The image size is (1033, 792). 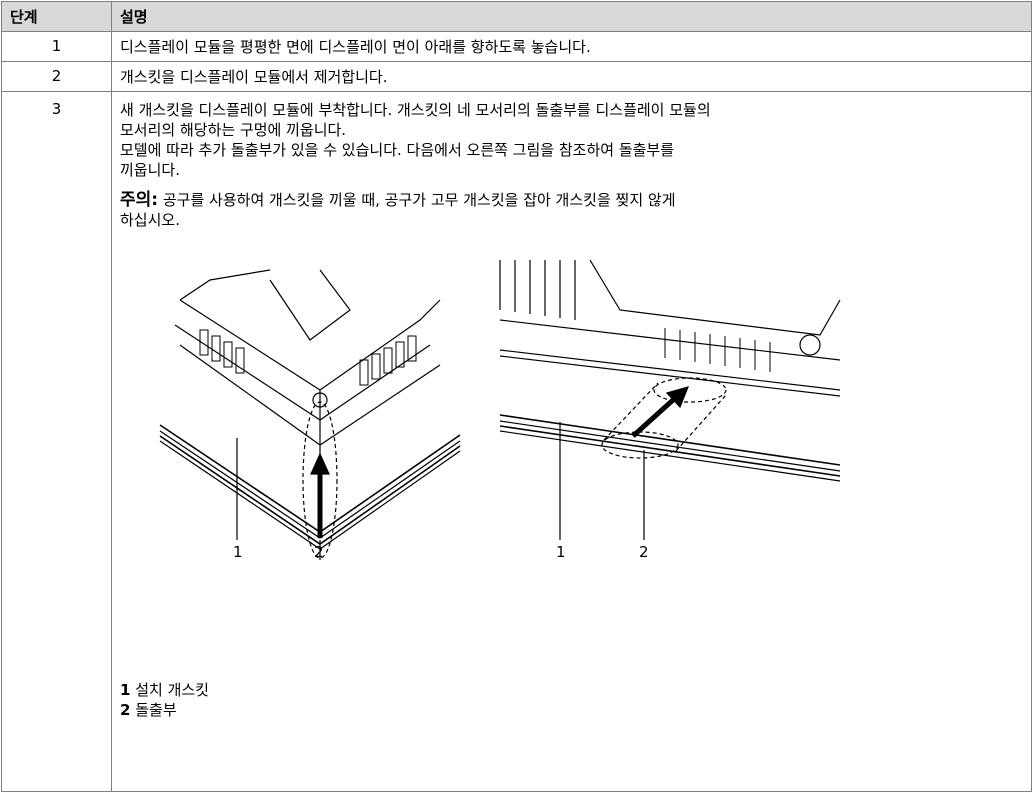 I want to click on step-number: 3, so click(x=56, y=441).